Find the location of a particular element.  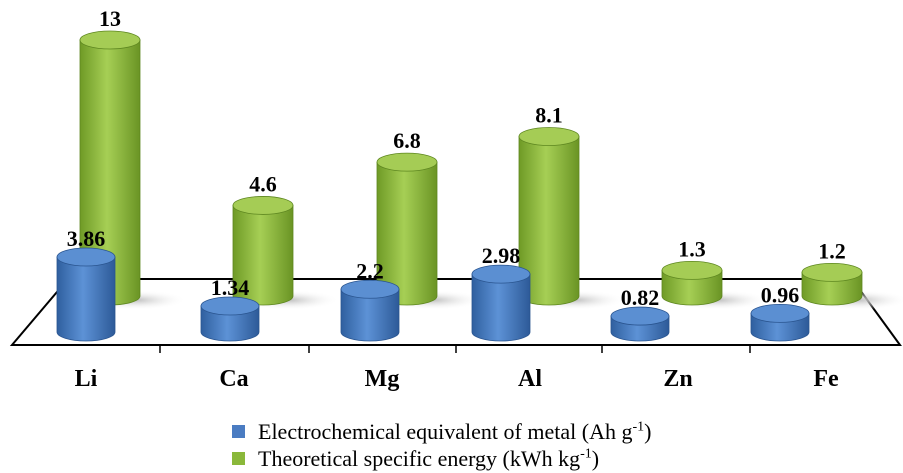

legend-swatch-blue is located at coordinates (238, 431).